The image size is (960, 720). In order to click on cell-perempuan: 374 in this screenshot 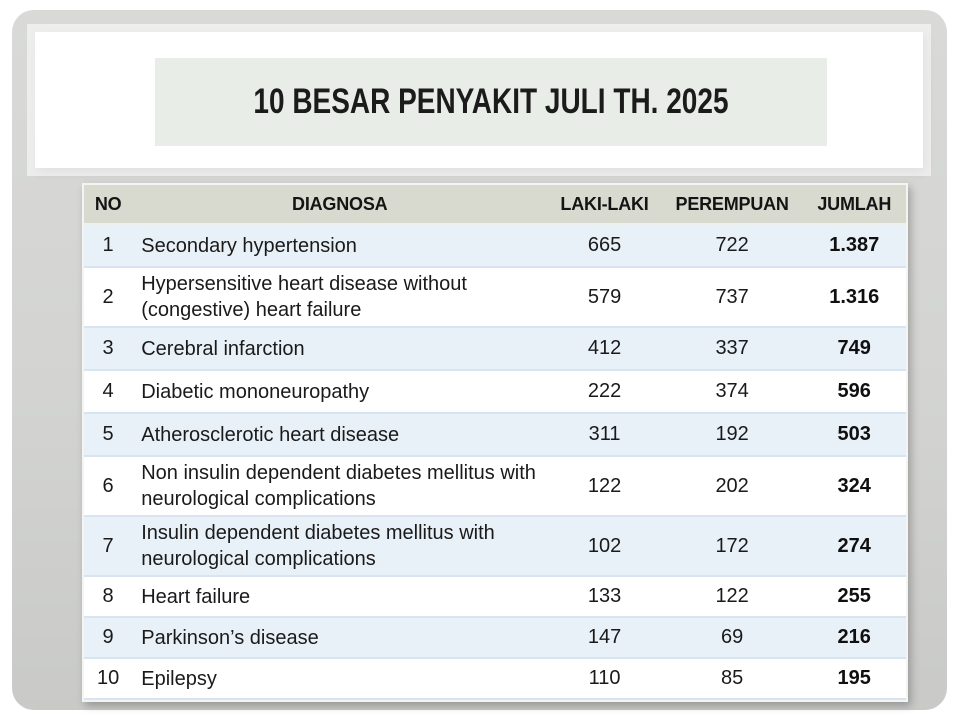, I will do `click(732, 392)`.